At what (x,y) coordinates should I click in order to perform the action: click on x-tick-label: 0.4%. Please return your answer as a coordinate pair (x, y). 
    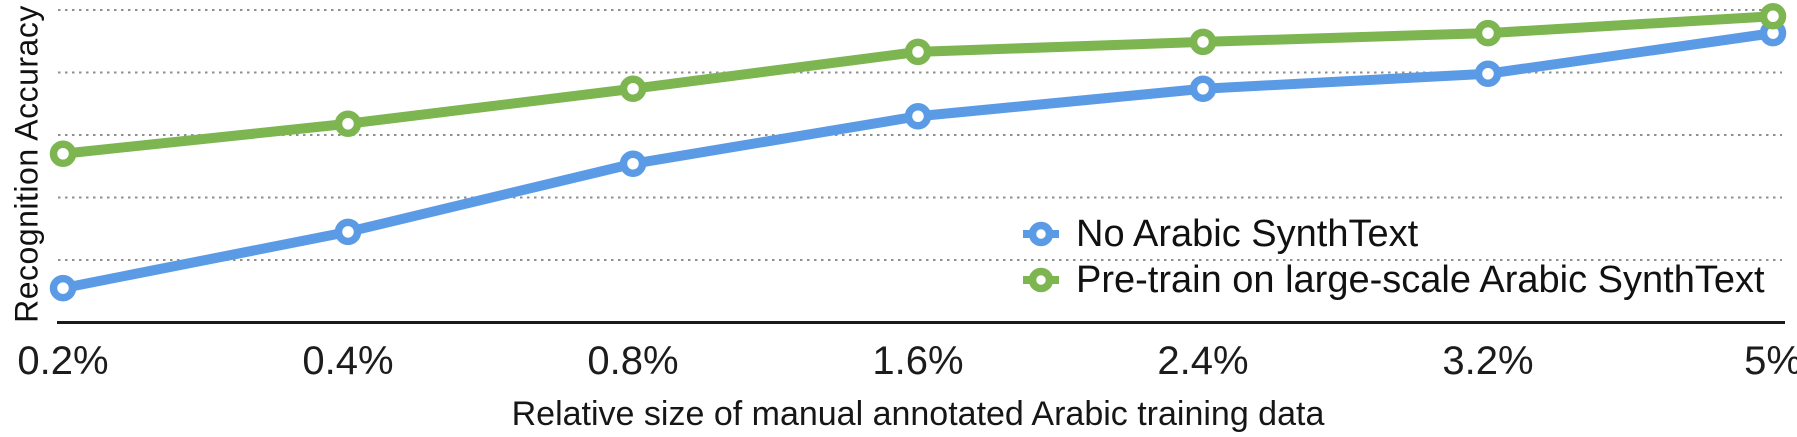
    Looking at the image, I should click on (348, 361).